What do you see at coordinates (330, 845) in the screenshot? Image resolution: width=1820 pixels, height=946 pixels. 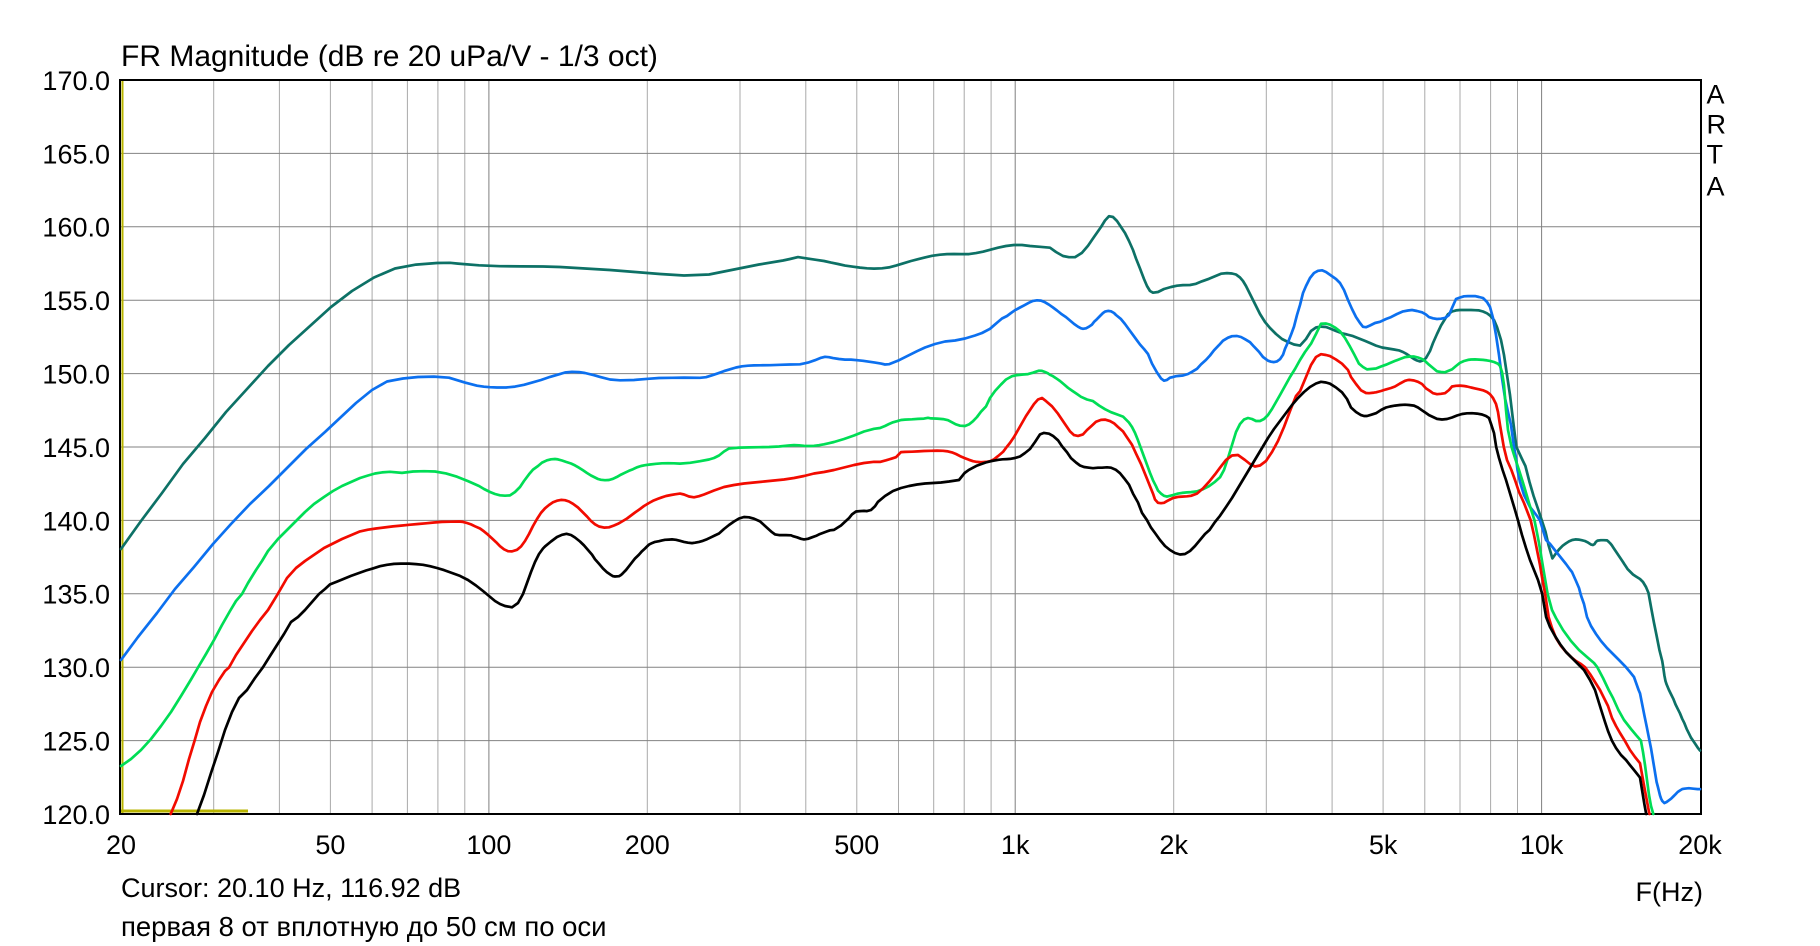 I see `svg-text: 50` at bounding box center [330, 845].